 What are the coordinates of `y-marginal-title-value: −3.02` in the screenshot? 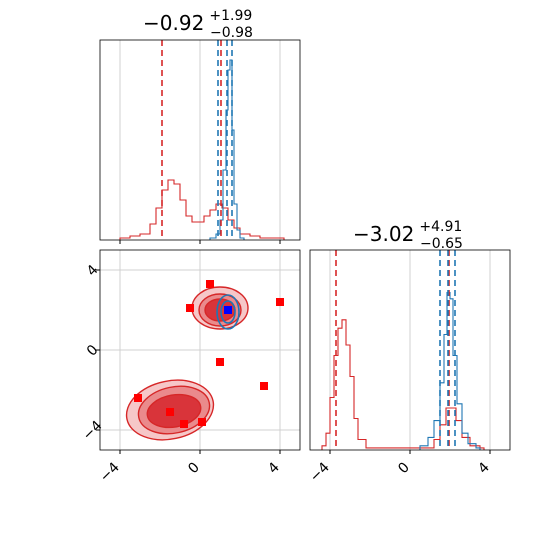 It's located at (383, 234).